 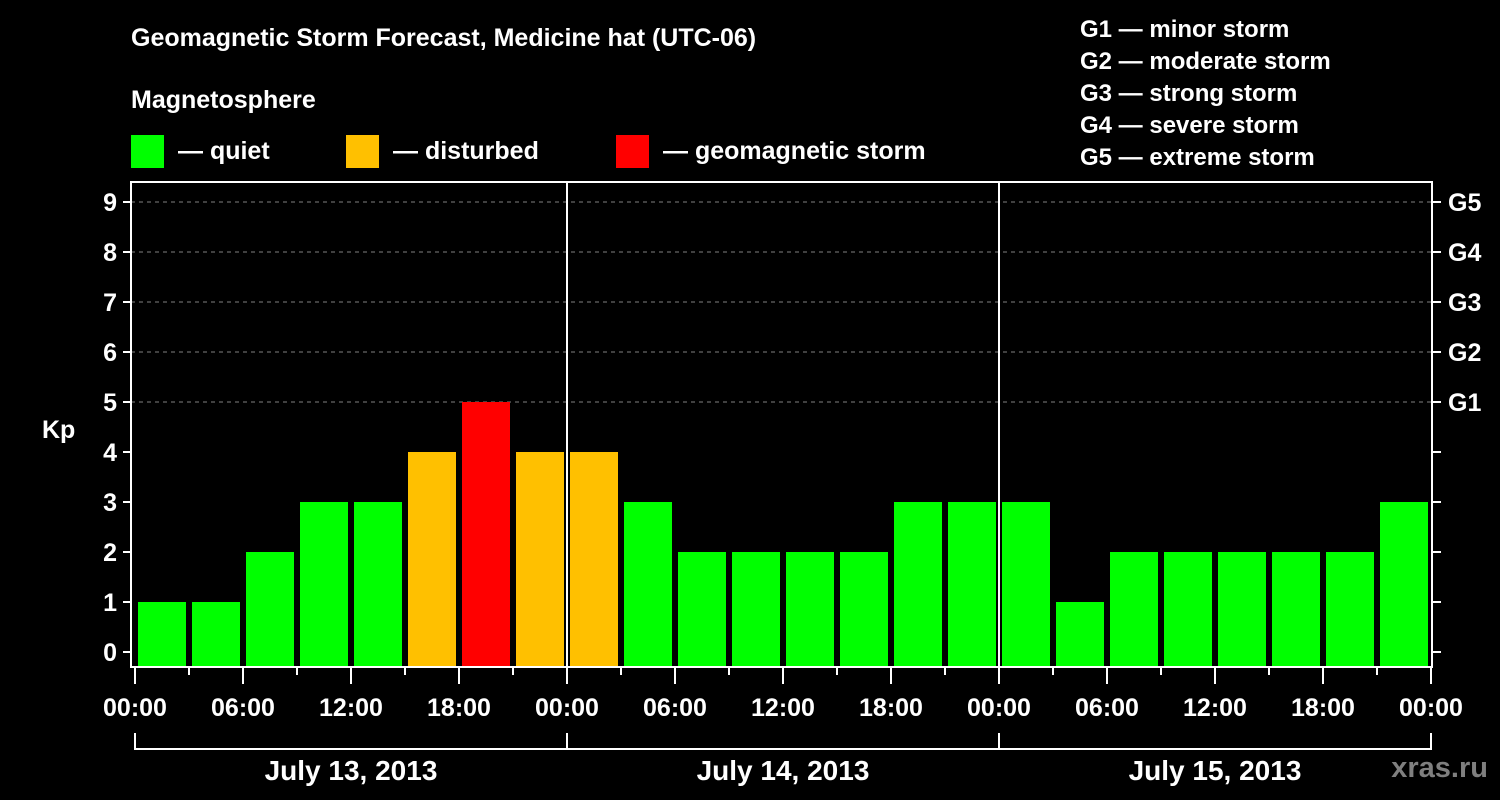 What do you see at coordinates (224, 150) in the screenshot?
I see `legend-label-quiet: — quiet` at bounding box center [224, 150].